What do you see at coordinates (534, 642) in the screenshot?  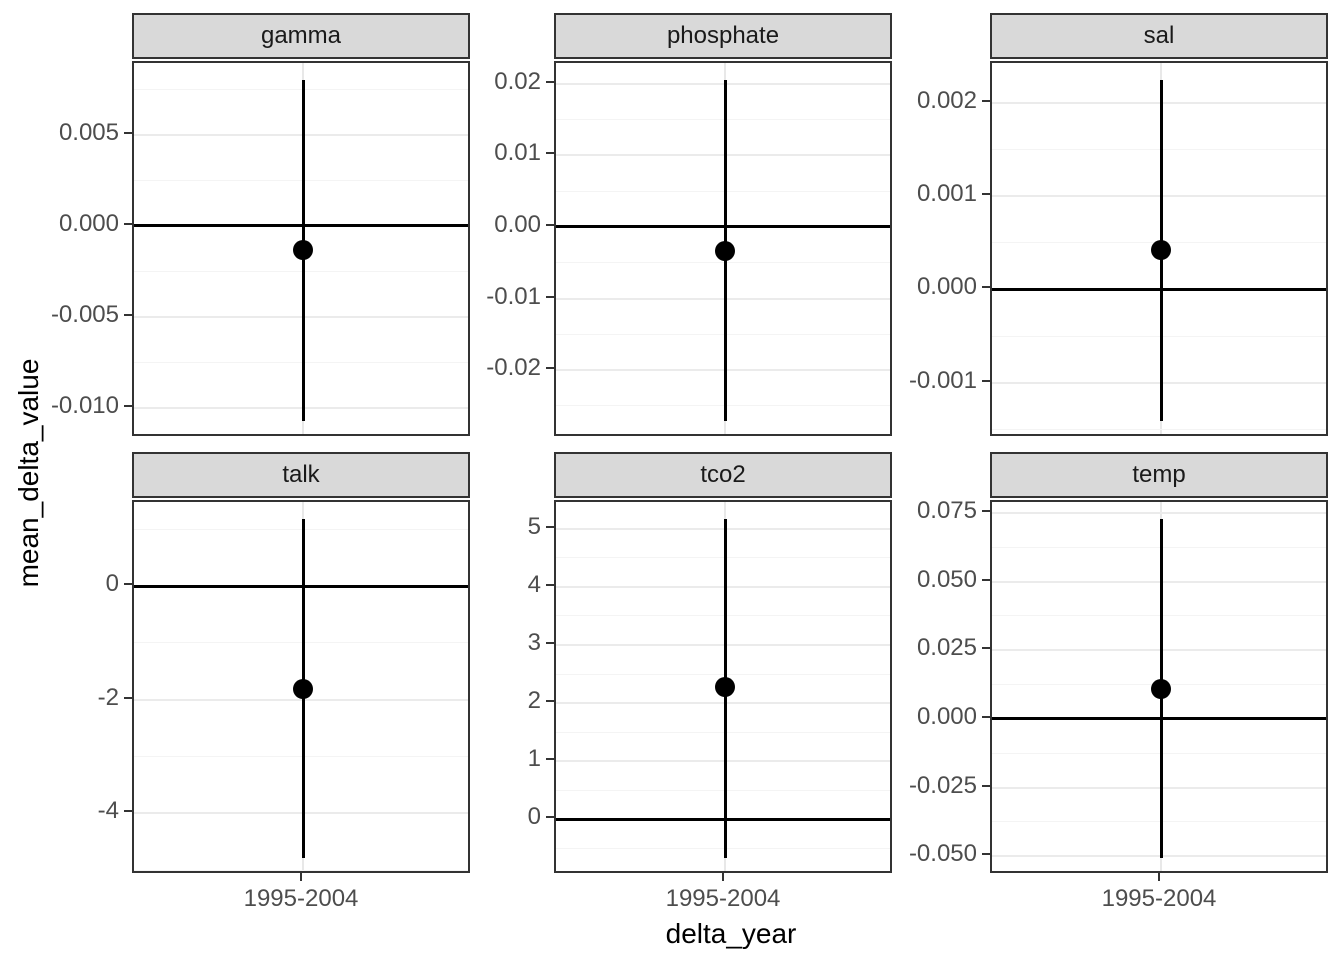 I see `y-tick-label: 3` at bounding box center [534, 642].